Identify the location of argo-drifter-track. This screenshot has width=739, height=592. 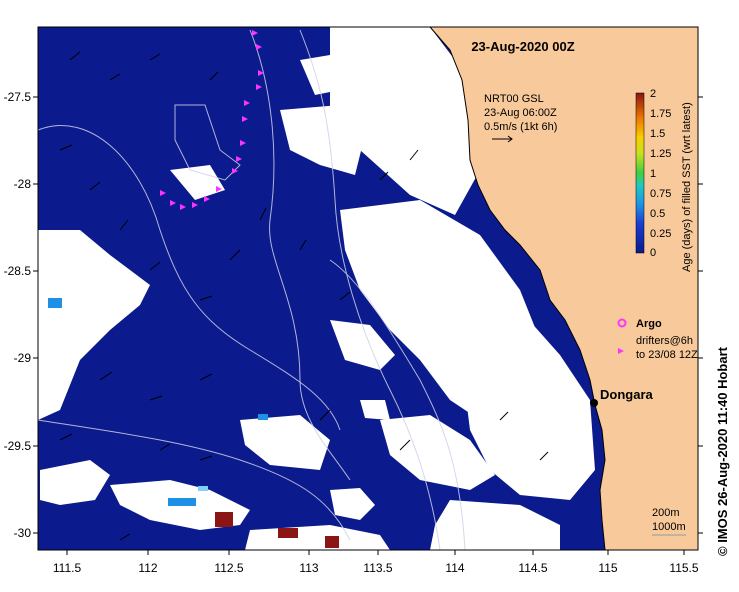
(212, 120).